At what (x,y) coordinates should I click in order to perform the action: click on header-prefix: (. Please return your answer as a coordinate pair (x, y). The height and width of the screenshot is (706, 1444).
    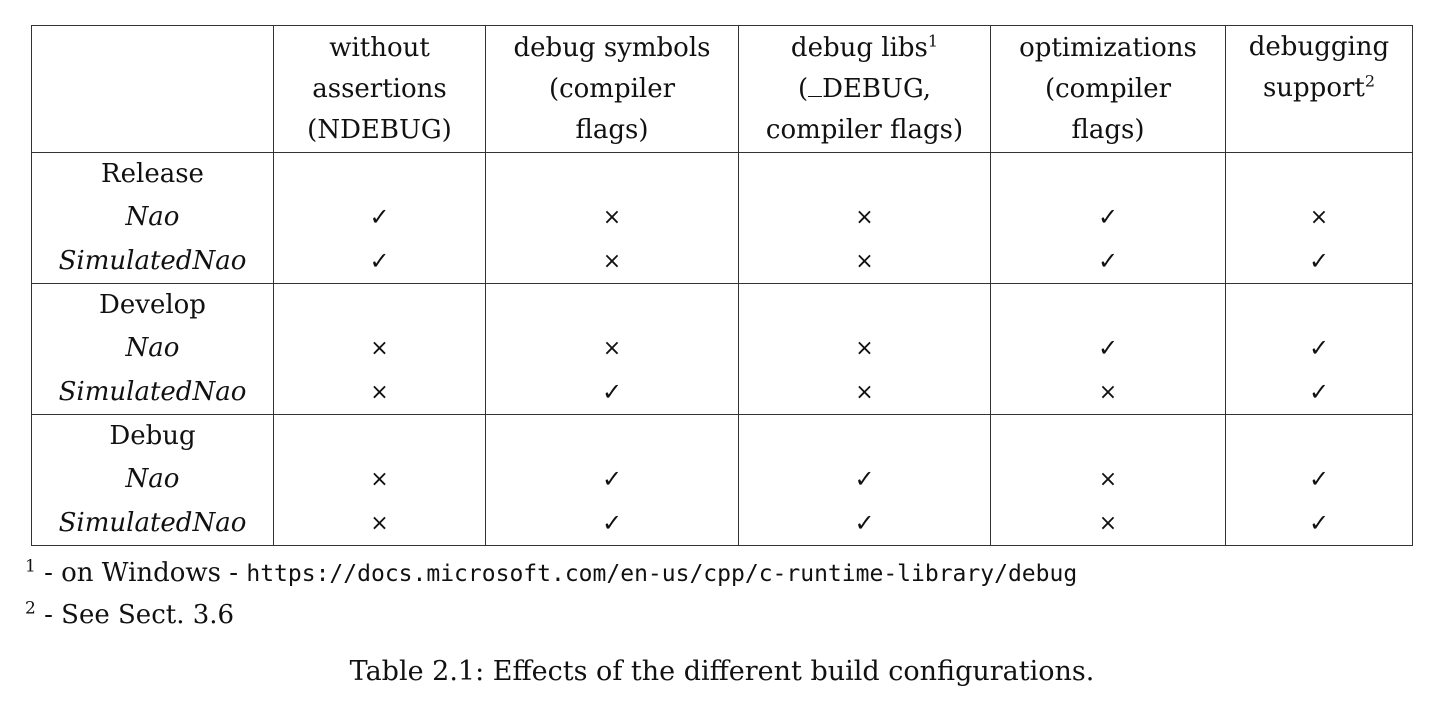
    Looking at the image, I should click on (803, 88).